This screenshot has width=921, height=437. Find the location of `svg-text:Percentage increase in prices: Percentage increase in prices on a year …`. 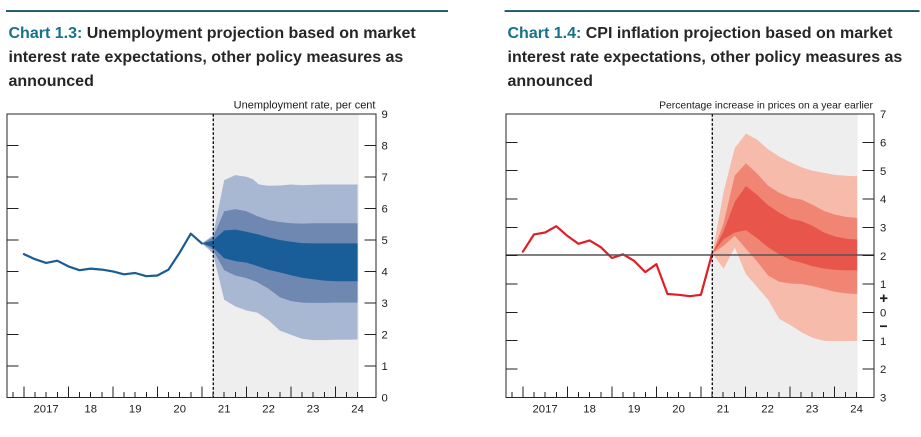

svg-text:Percentage increase in prices: Percentage increase in prices on a year … is located at coordinates (766, 106).